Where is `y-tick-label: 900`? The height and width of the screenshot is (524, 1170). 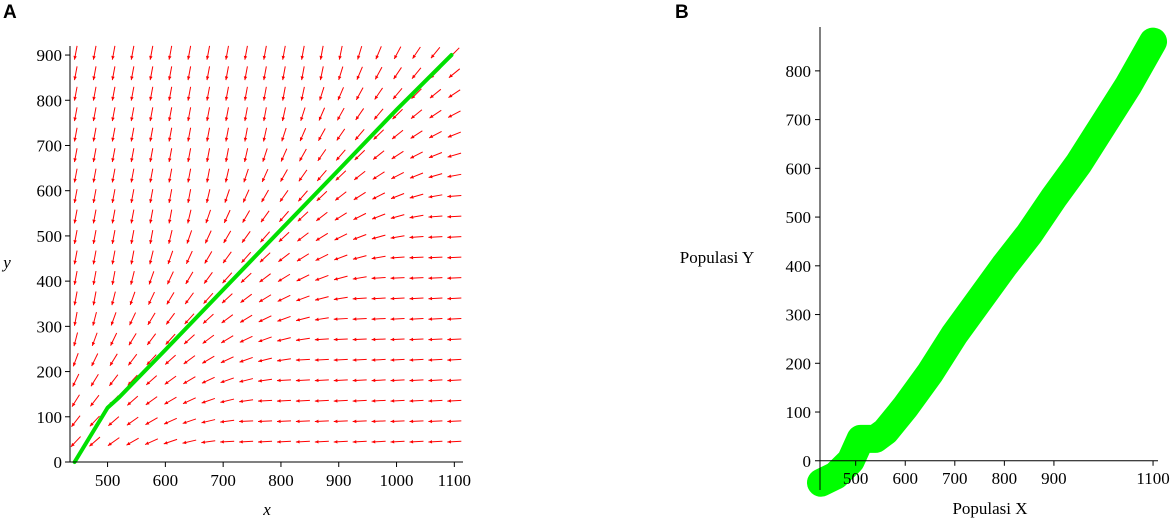 y-tick-label: 900 is located at coordinates (50, 55).